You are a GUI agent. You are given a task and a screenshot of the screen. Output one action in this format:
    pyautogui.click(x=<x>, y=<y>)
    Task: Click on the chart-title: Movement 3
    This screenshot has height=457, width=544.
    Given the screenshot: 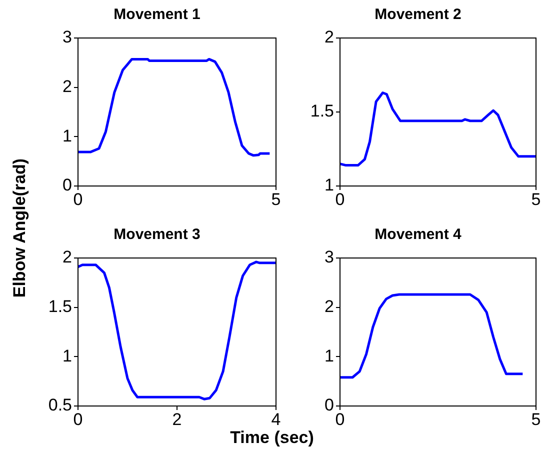 What is the action you would take?
    pyautogui.click(x=157, y=235)
    